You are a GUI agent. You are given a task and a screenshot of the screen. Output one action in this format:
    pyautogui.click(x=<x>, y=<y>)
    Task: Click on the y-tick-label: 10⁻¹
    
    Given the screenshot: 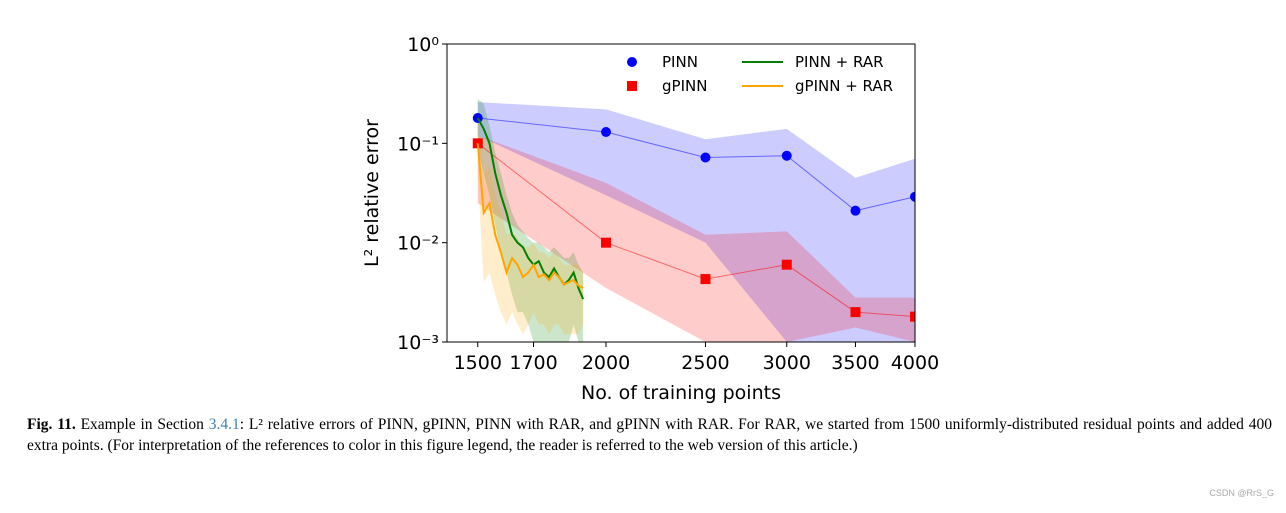 What is the action you would take?
    pyautogui.click(x=418, y=144)
    